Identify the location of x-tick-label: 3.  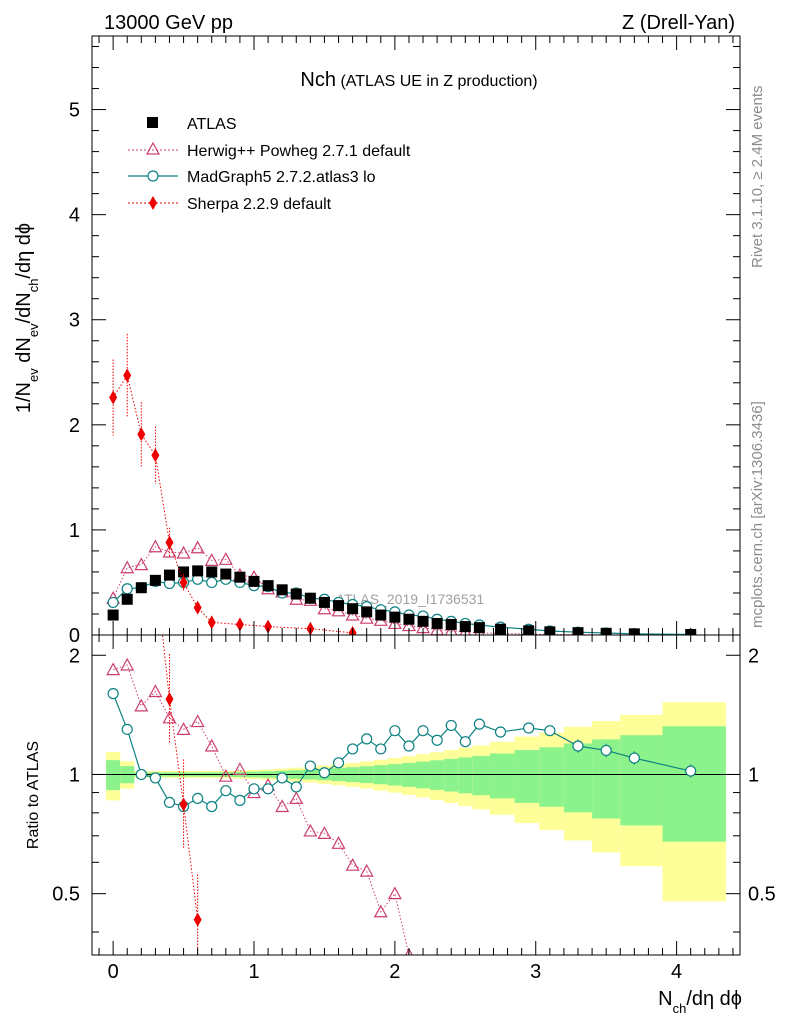
(535, 972).